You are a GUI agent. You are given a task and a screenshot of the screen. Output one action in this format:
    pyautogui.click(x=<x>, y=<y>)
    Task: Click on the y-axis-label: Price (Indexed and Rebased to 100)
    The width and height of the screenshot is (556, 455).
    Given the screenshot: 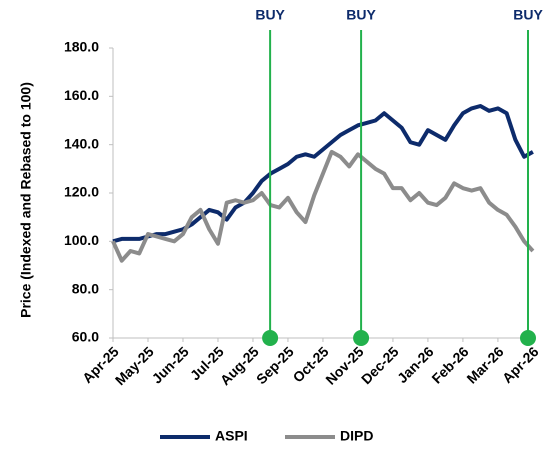 What is the action you would take?
    pyautogui.click(x=26, y=200)
    